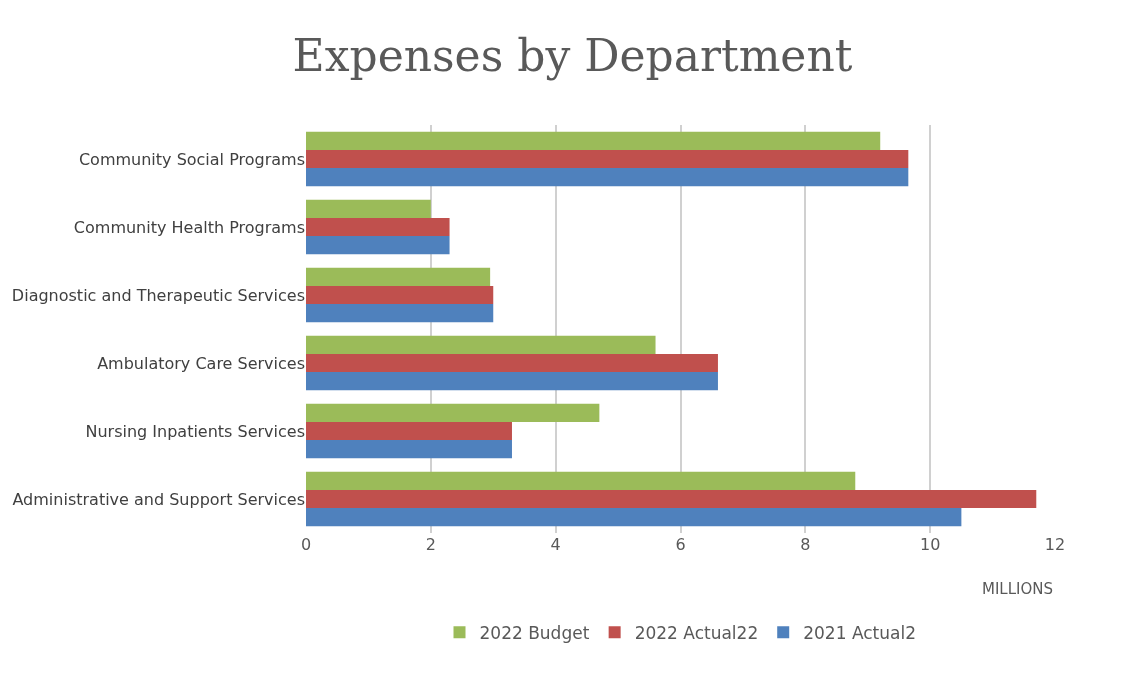 This screenshot has height=673, width=1145. Describe the element at coordinates (306, 544) in the screenshot. I see `x-tick-label: 0` at that location.